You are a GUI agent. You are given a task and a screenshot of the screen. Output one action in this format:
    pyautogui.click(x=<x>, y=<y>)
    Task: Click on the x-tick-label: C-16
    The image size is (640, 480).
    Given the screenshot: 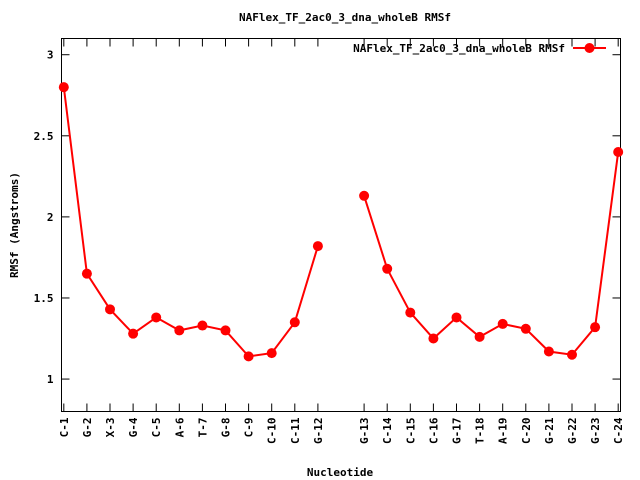 What is the action you would take?
    pyautogui.click(x=433, y=430)
    